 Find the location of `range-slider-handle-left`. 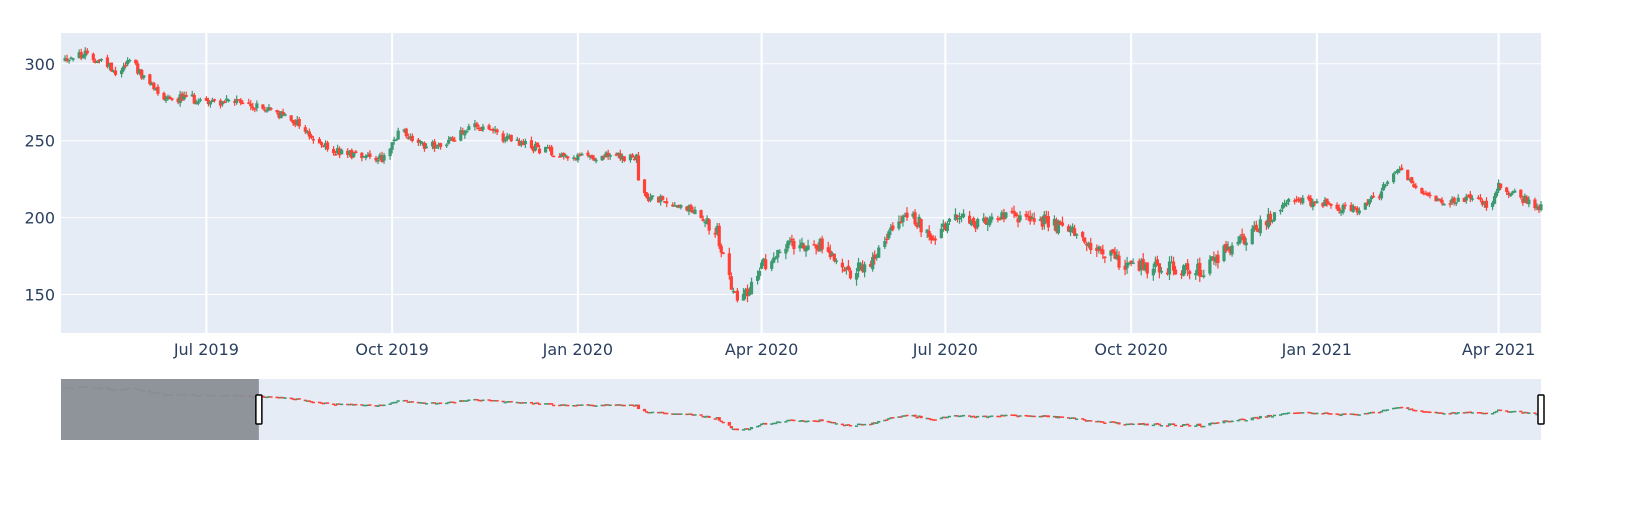

range-slider-handle-left is located at coordinates (259, 409).